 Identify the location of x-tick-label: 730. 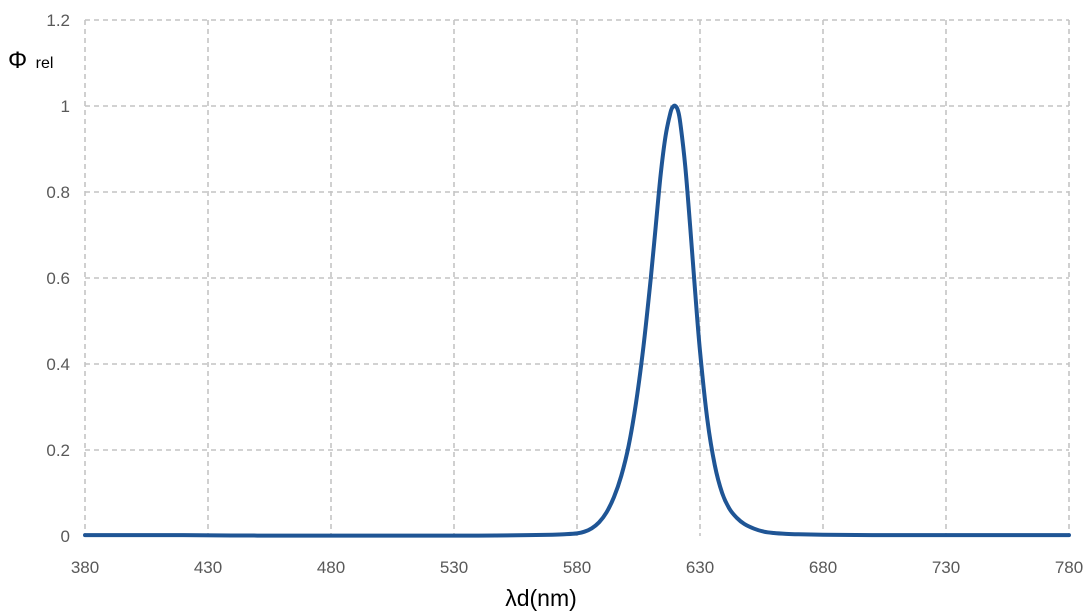
(946, 567).